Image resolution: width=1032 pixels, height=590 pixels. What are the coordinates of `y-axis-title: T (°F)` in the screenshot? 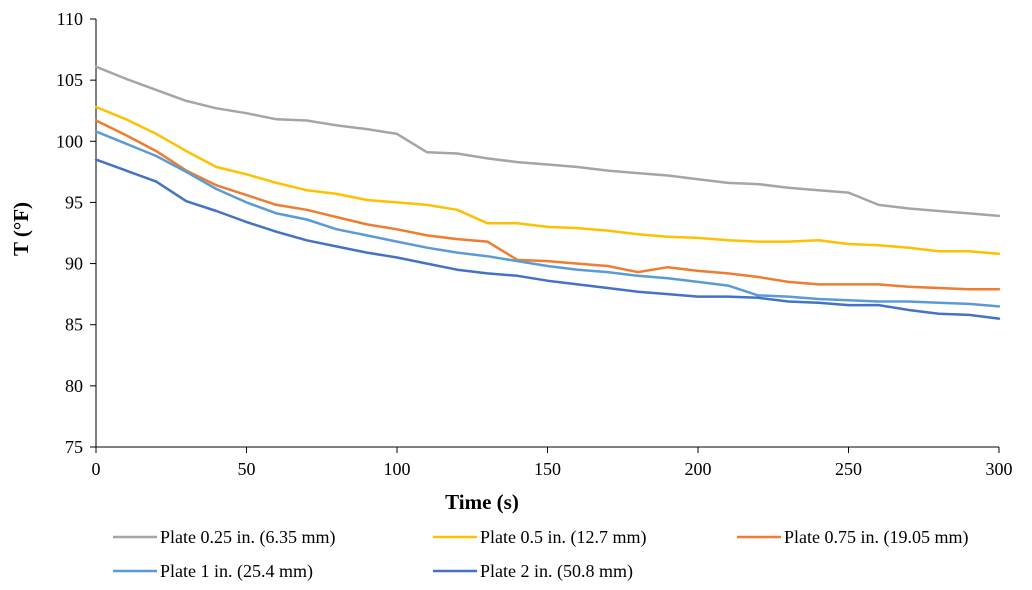 It's located at (21, 229).